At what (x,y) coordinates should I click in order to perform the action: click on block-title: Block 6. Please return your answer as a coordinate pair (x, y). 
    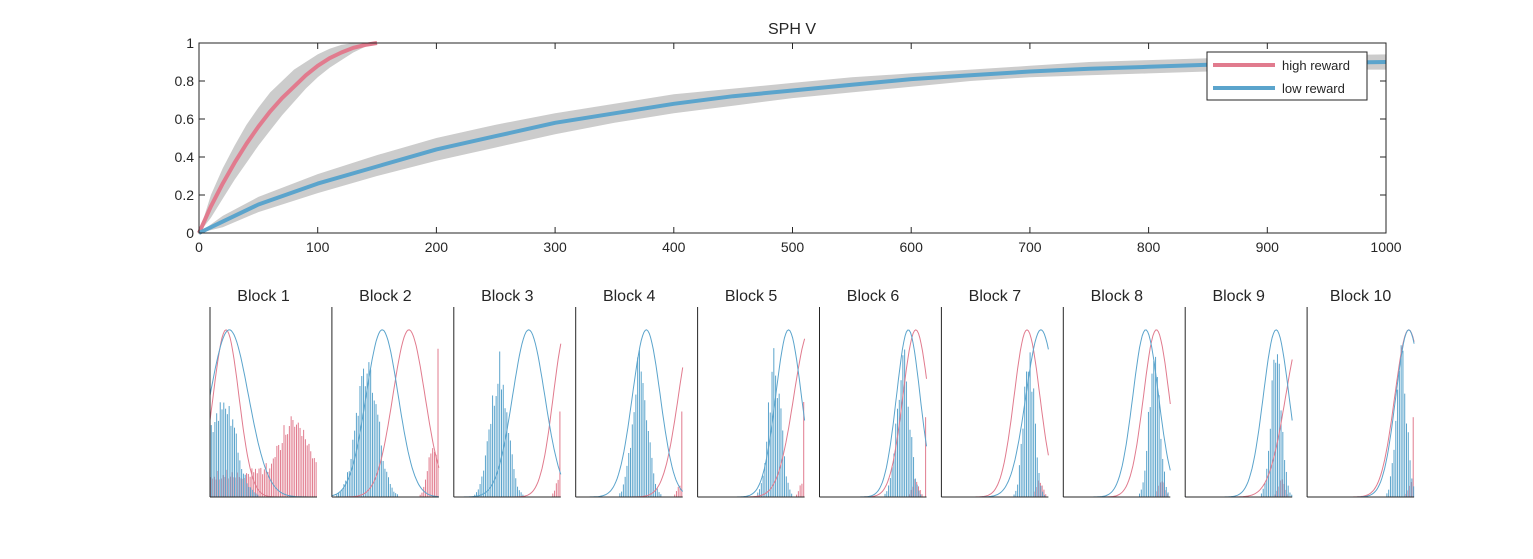
    Looking at the image, I should click on (873, 296).